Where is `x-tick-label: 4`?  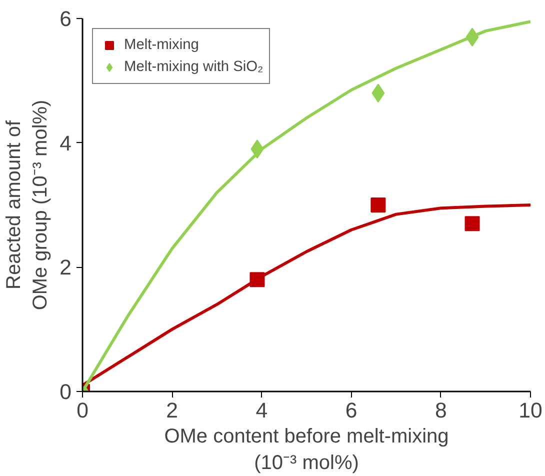 x-tick-label: 4 is located at coordinates (262, 410).